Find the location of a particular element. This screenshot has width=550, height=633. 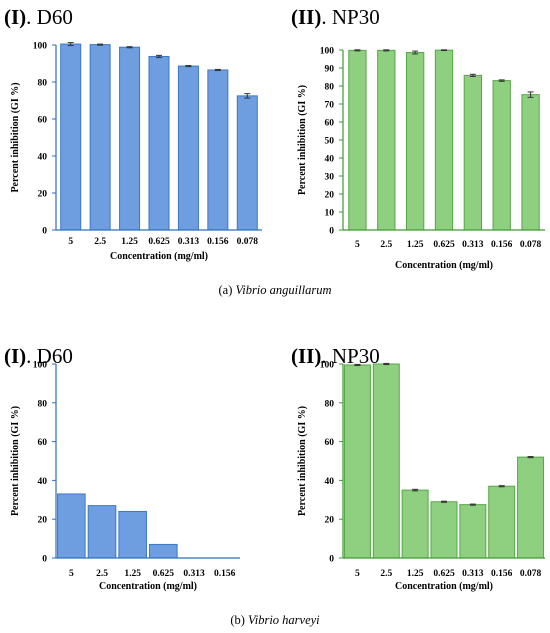

y-tick-label: 70 is located at coordinates (330, 106).